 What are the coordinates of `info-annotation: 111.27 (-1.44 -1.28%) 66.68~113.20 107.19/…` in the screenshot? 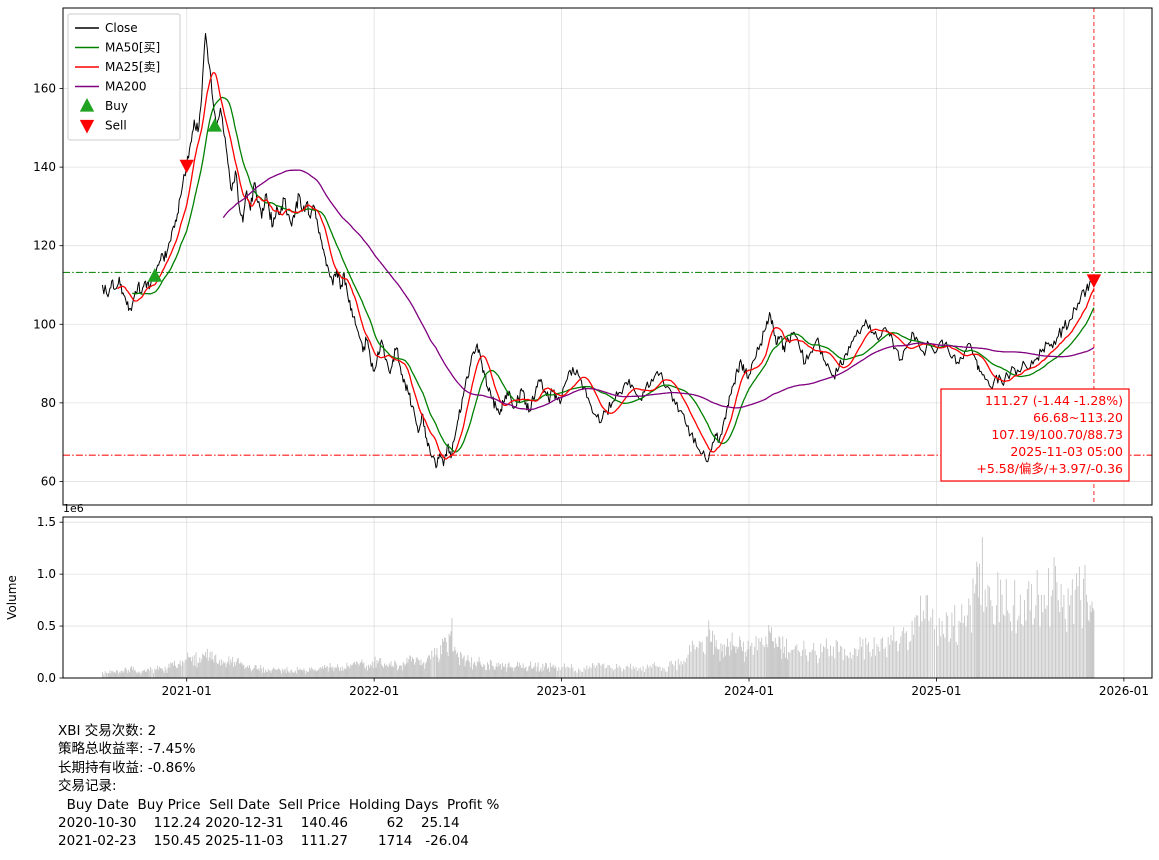 It's located at (1035, 435).